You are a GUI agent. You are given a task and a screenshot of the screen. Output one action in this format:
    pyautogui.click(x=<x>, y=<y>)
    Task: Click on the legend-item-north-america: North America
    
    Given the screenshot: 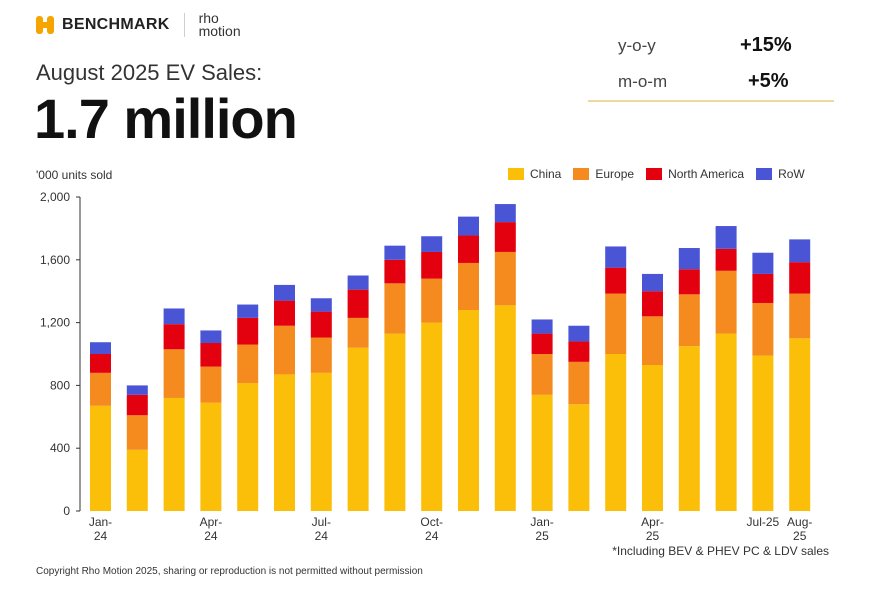 What is the action you would take?
    pyautogui.click(x=695, y=174)
    